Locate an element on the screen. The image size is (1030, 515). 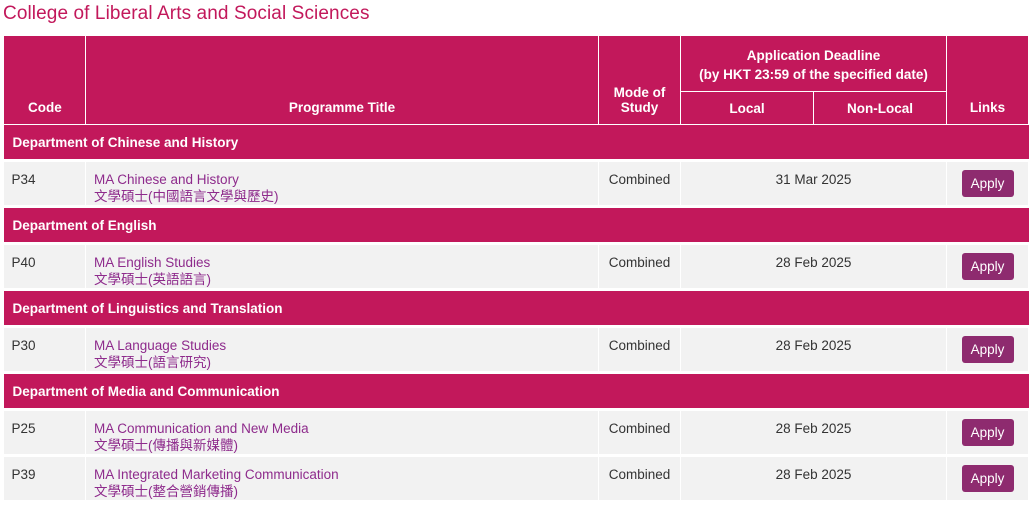
programme-title-chinese: 文學碩士(語言研究) is located at coordinates (152, 362).